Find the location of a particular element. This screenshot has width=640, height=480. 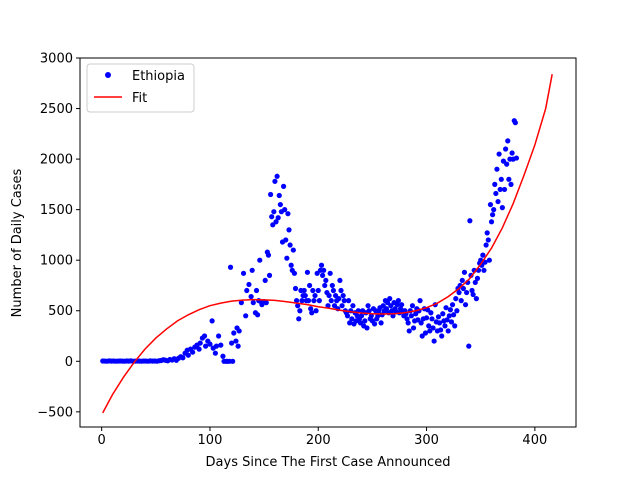

x-tick-label: 200 is located at coordinates (318, 440).